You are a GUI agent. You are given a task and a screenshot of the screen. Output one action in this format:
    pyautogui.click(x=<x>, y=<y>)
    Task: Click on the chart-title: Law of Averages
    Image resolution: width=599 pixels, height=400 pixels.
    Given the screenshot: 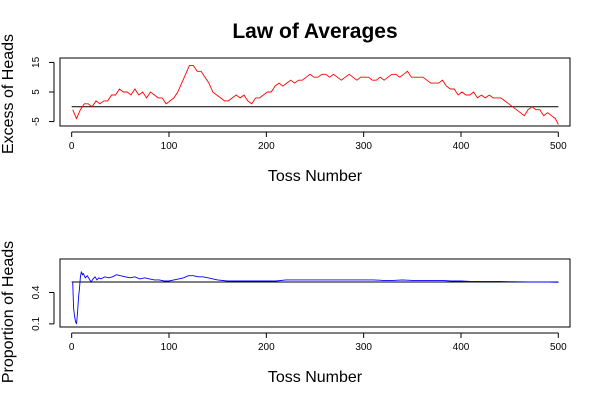 What is the action you would take?
    pyautogui.click(x=314, y=31)
    